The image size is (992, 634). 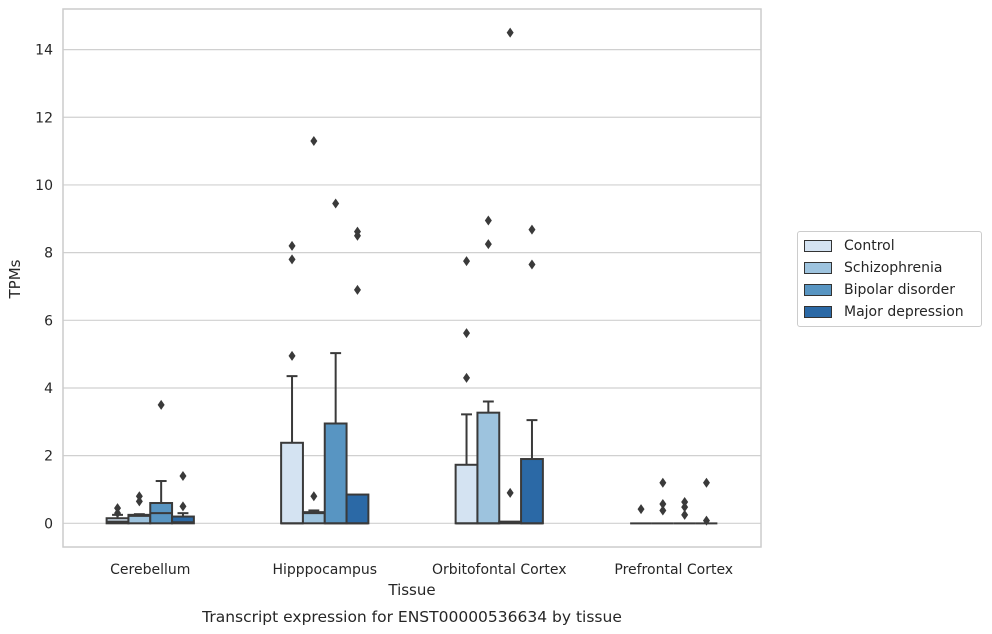 I want to click on y-axis-label: TPMs, so click(x=15, y=279).